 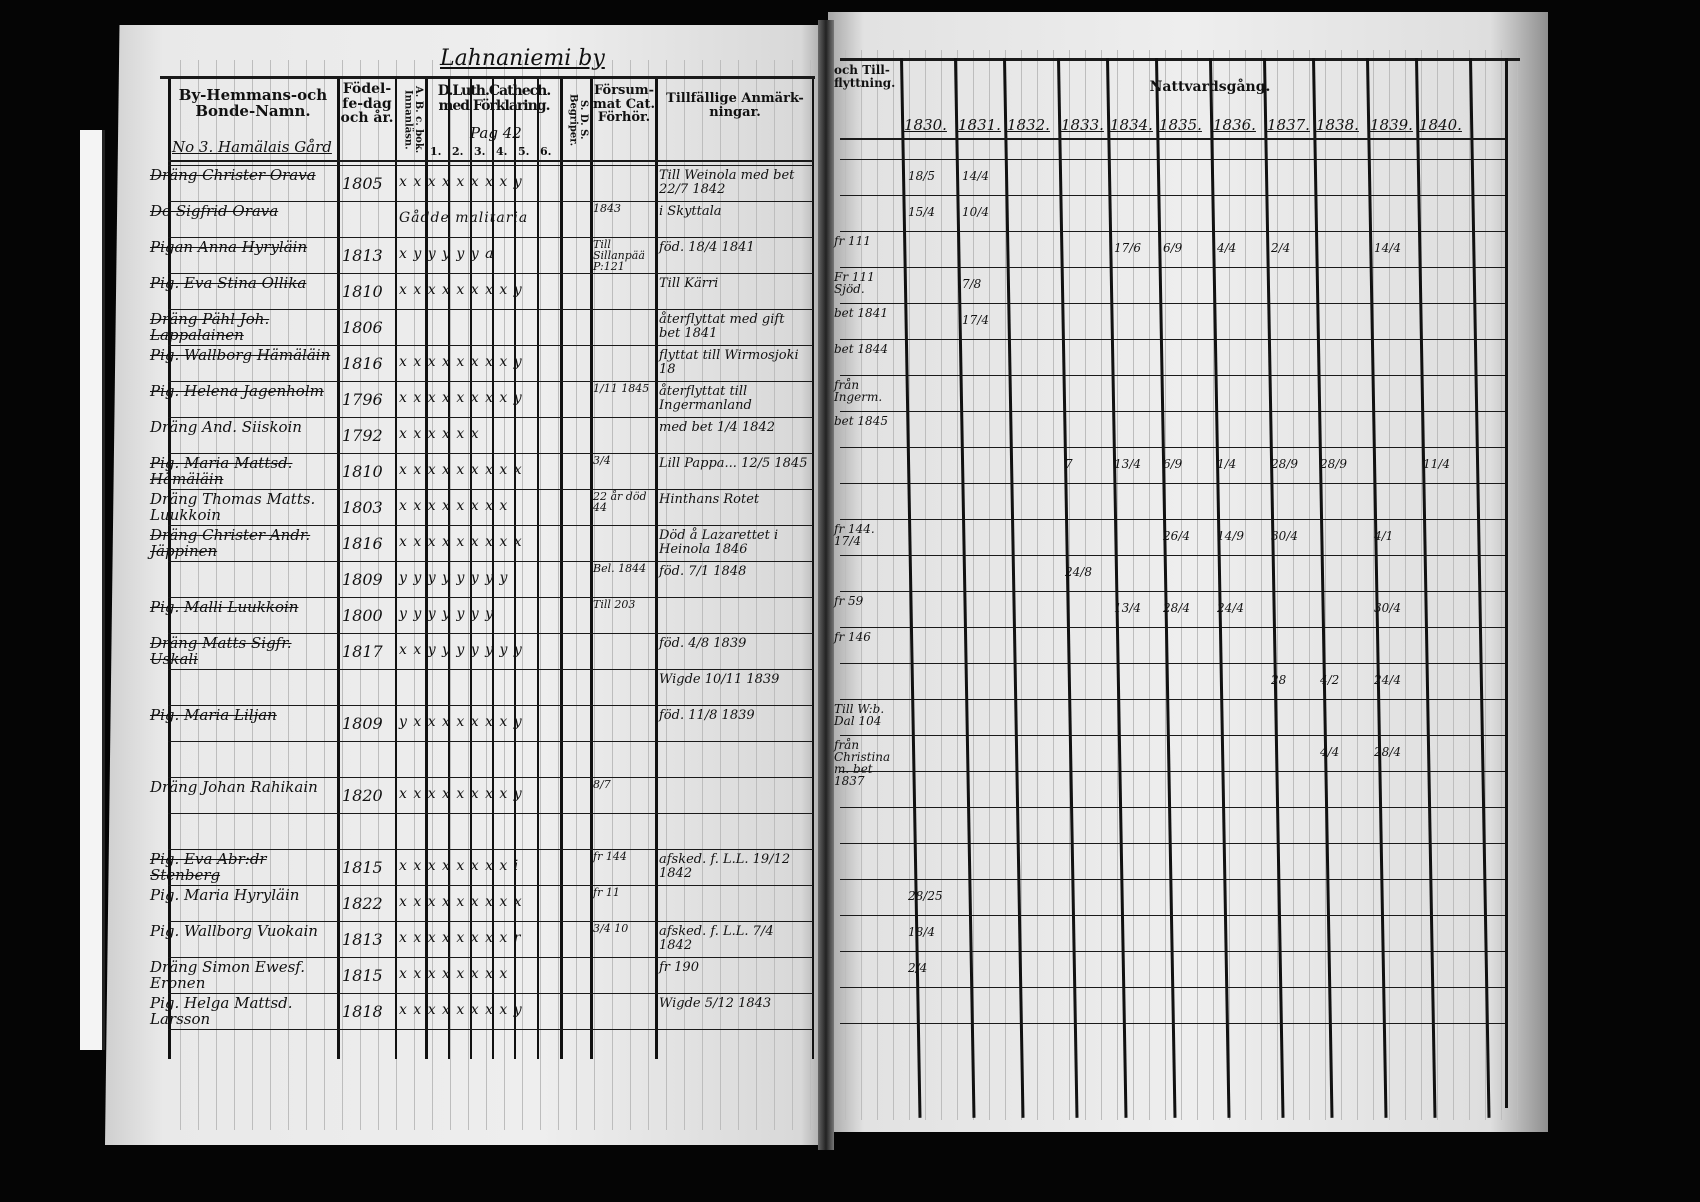 What do you see at coordinates (522, 58) in the screenshot?
I see `village-title: Lahnaniemi by` at bounding box center [522, 58].